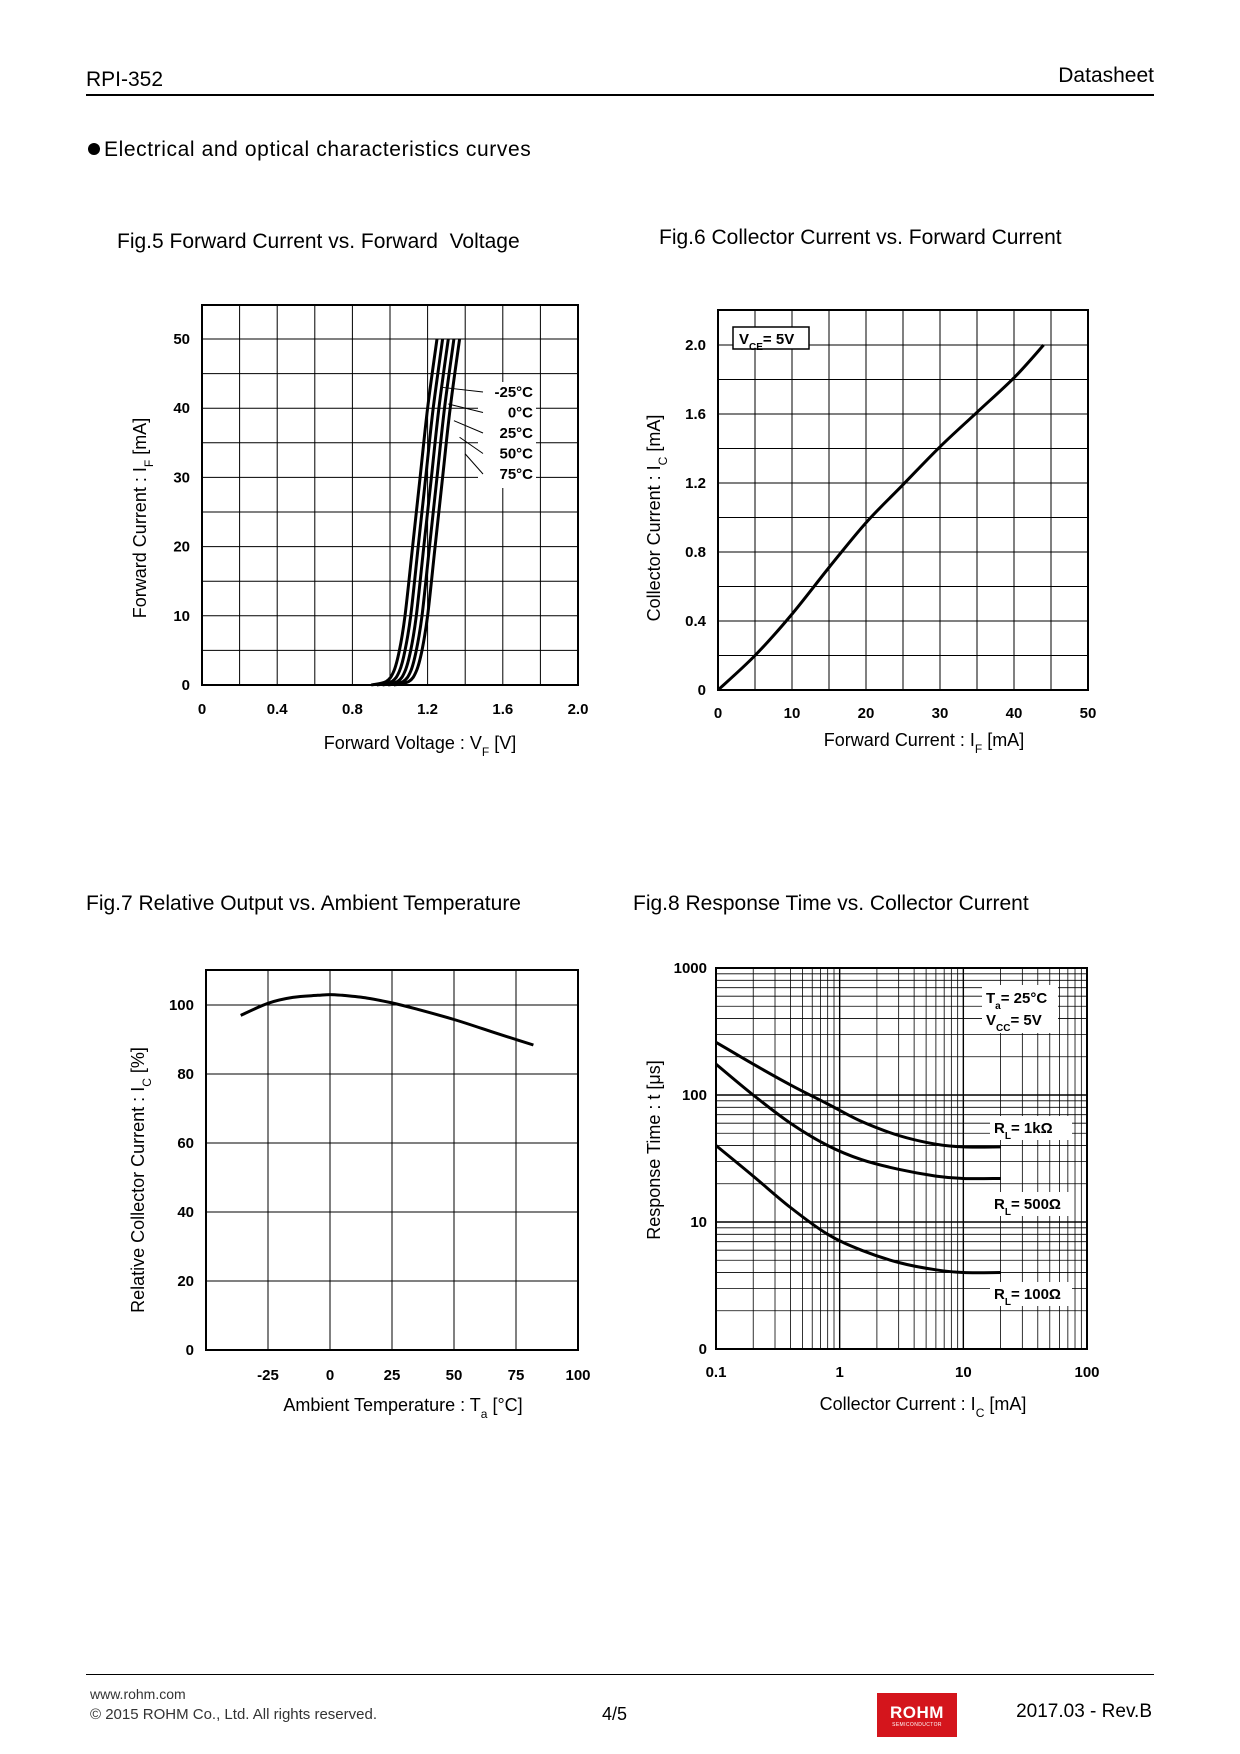 Image resolution: width=1240 pixels, height=1754 pixels. I want to click on fig5-ytick-label: 40, so click(181, 408).